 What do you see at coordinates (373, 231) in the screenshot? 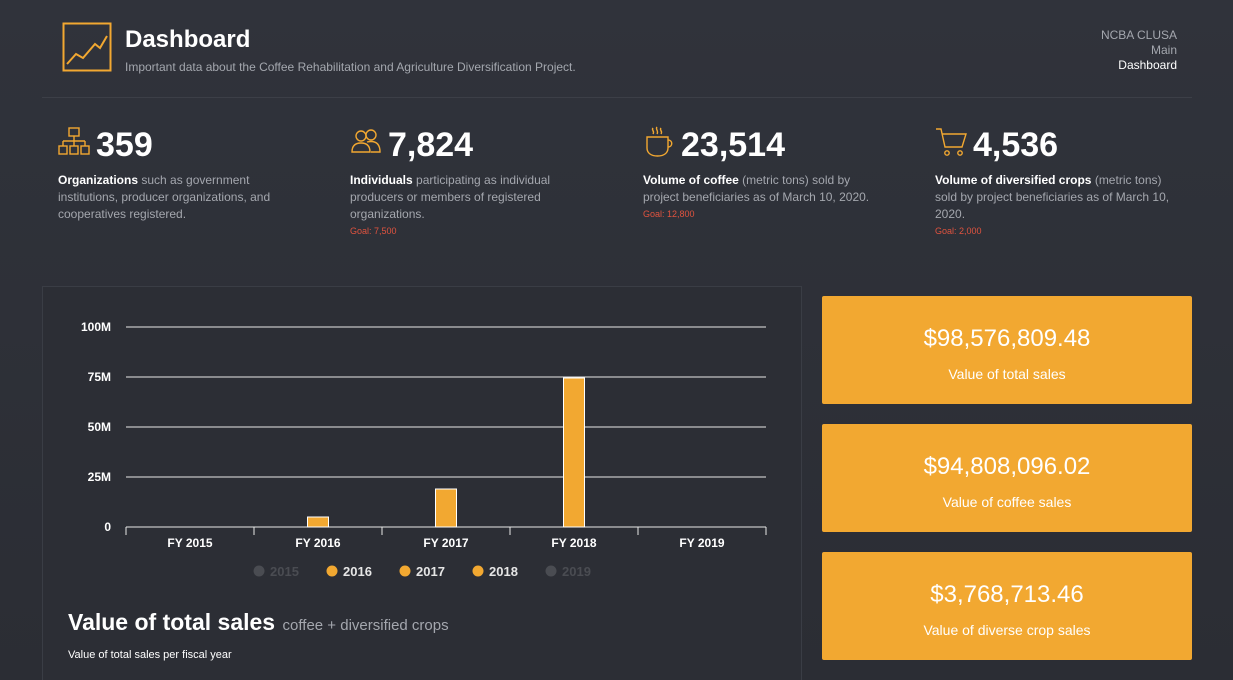
I see `stat-goal: Goal: 7,500` at bounding box center [373, 231].